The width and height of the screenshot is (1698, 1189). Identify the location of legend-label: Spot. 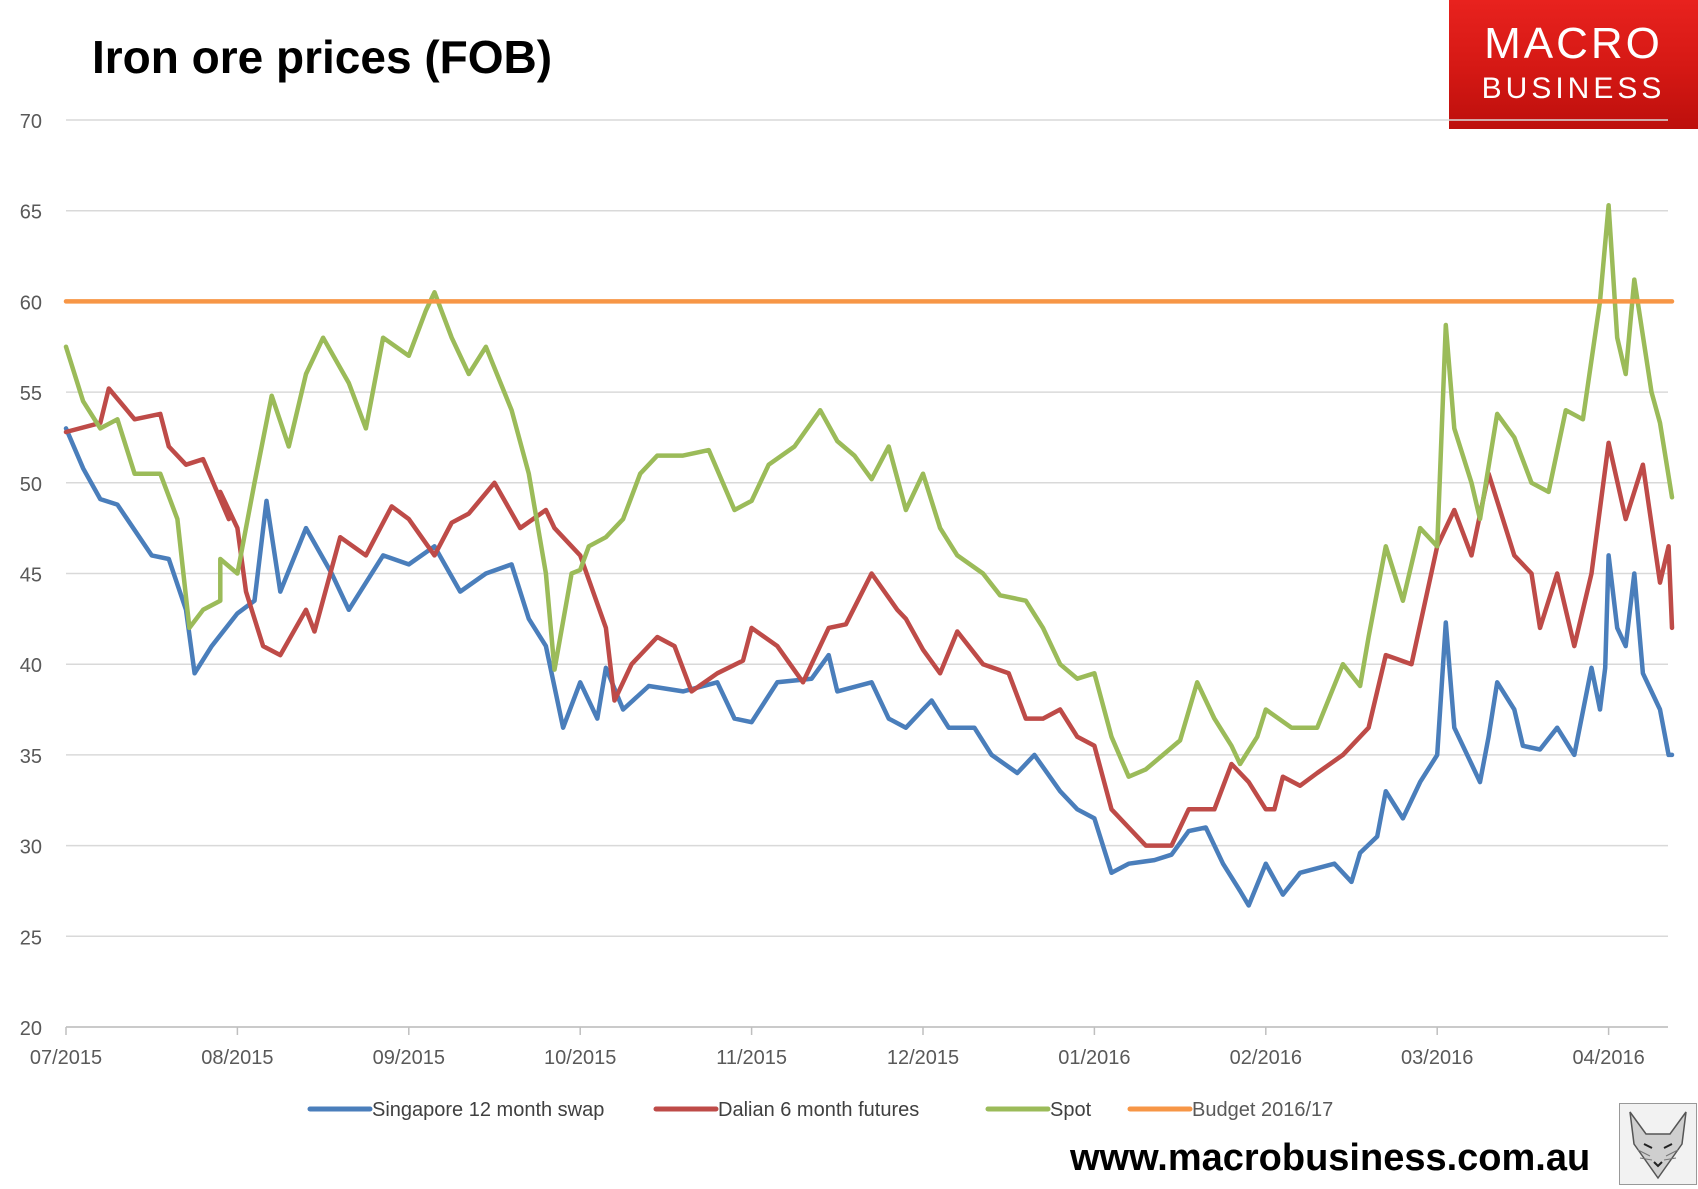
(1071, 1110).